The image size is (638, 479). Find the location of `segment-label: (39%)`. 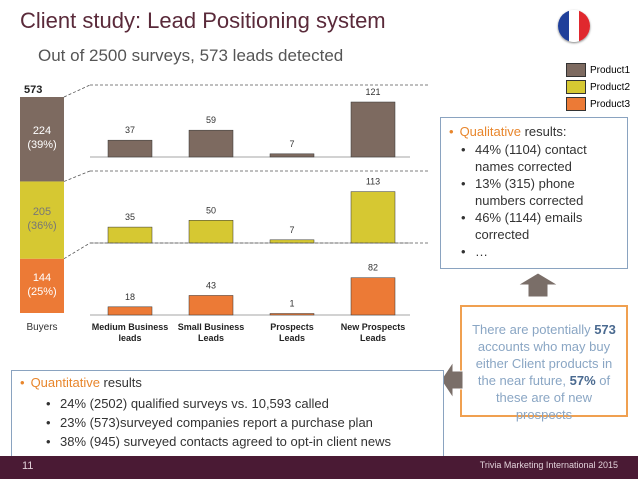

segment-label: (39%) is located at coordinates (41, 145).